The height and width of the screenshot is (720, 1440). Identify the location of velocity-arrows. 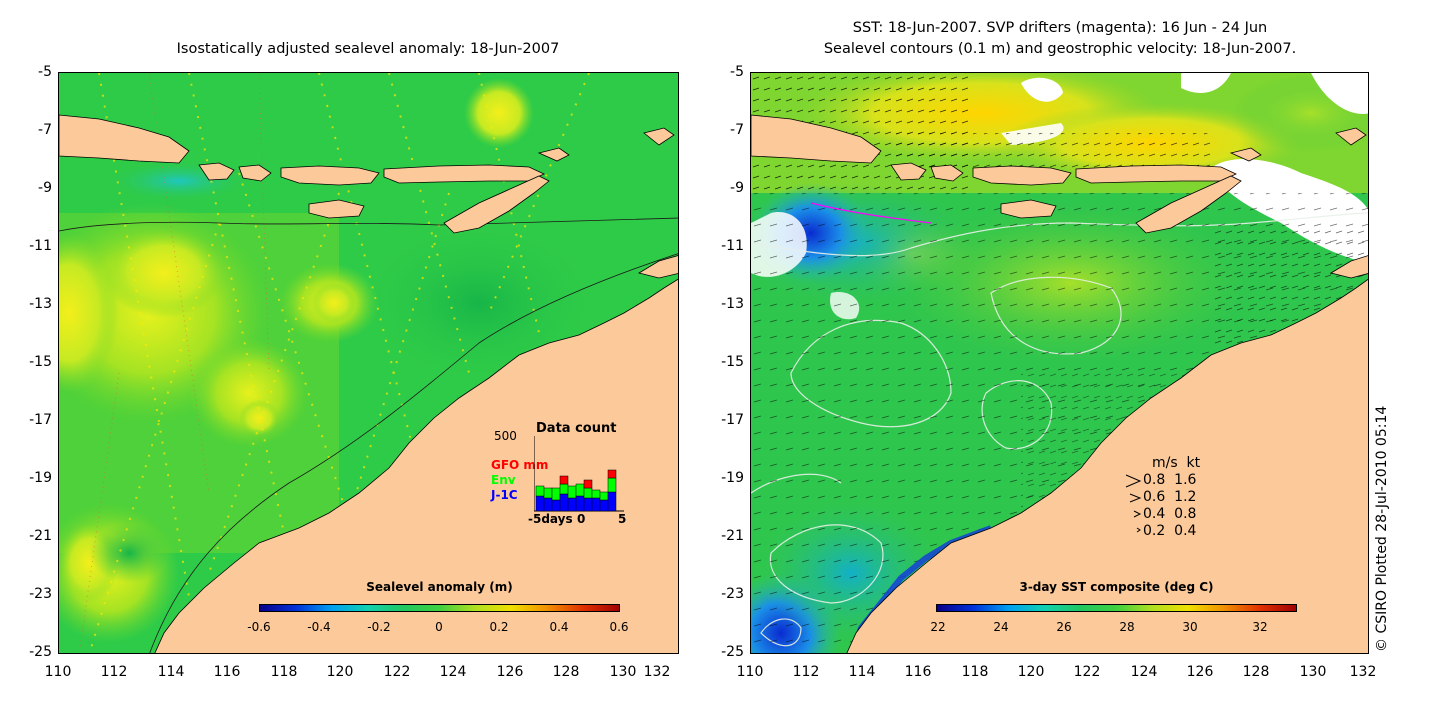
(1133, 503).